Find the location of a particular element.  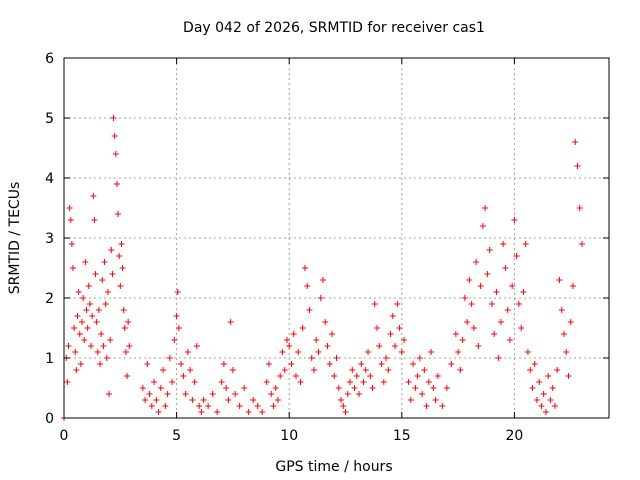

y-tick-label: 2 is located at coordinates (49, 299).